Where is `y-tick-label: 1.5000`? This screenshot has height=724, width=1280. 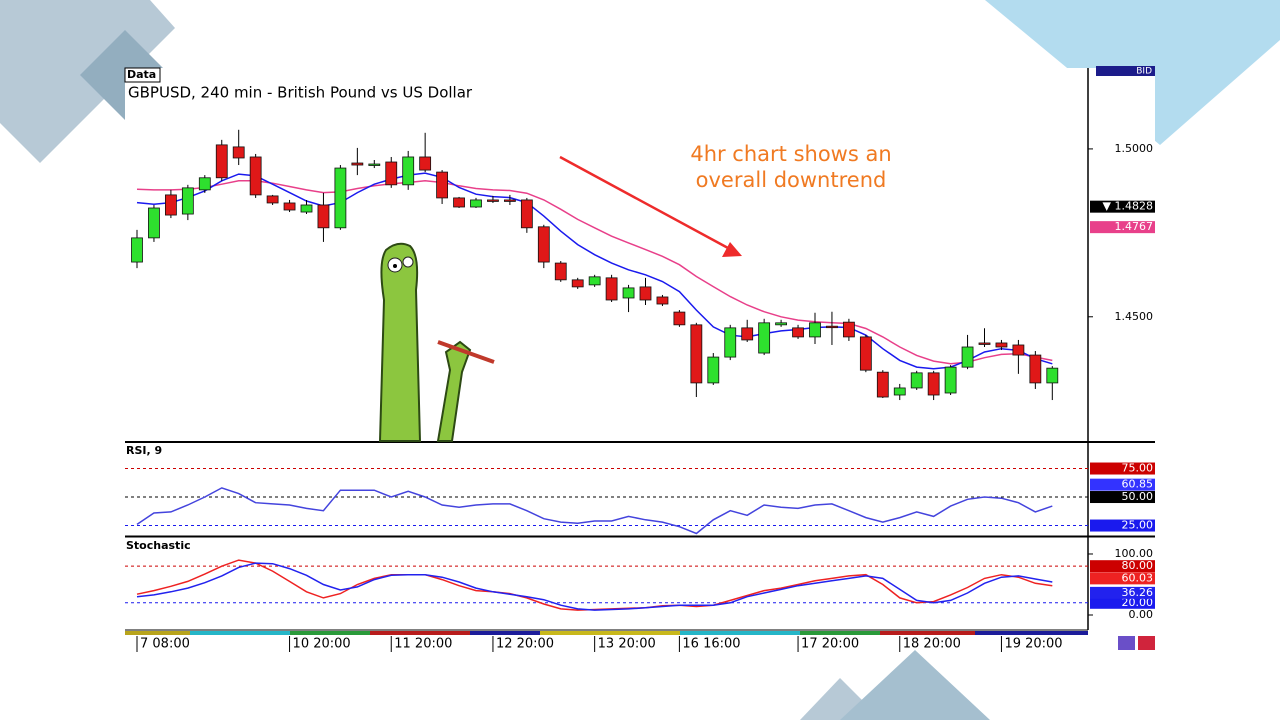
y-tick-label: 1.5000 is located at coordinates (1134, 148).